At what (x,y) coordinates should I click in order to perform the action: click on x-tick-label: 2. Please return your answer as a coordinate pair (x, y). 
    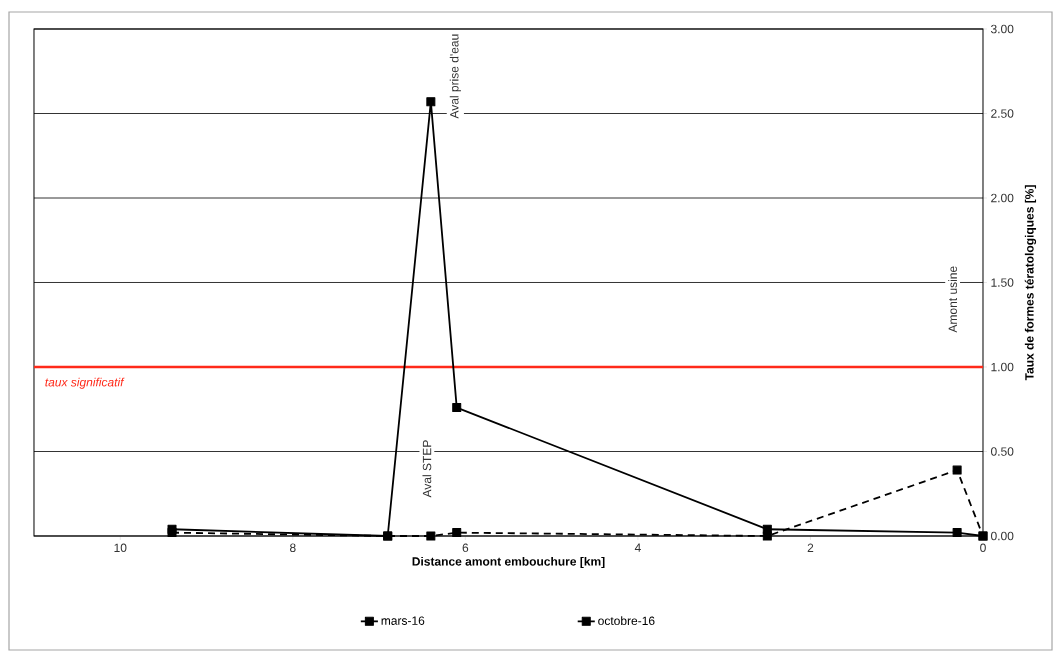
    Looking at the image, I should click on (810, 547).